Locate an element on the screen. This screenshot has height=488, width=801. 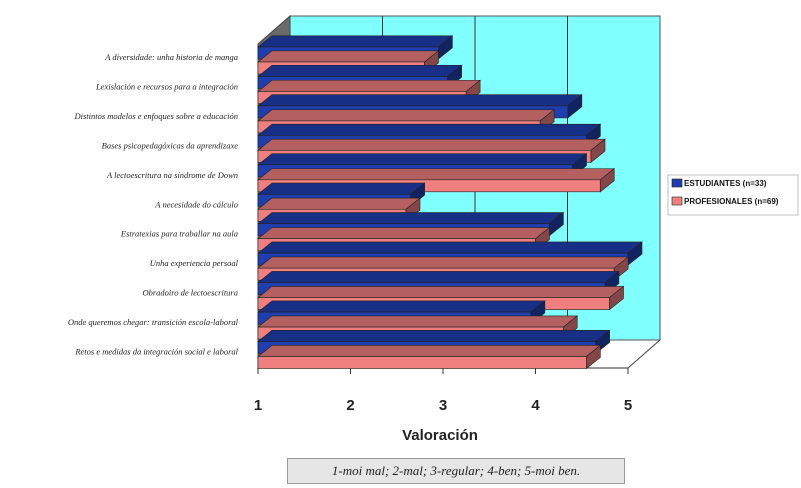
x-tick-label: 2 is located at coordinates (350, 405).